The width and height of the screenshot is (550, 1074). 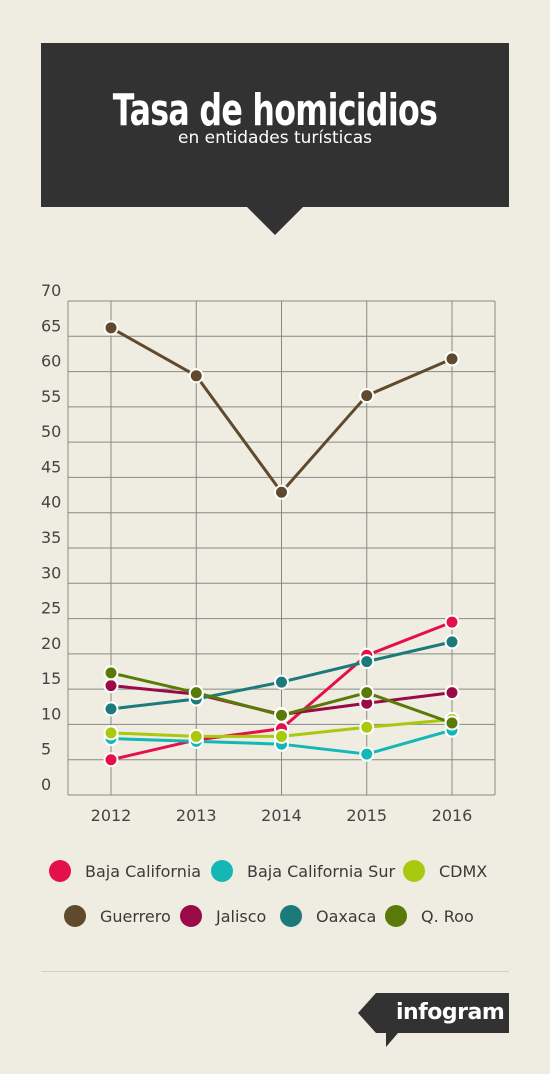 I want to click on x-tick-label: 2012, so click(x=111, y=815).